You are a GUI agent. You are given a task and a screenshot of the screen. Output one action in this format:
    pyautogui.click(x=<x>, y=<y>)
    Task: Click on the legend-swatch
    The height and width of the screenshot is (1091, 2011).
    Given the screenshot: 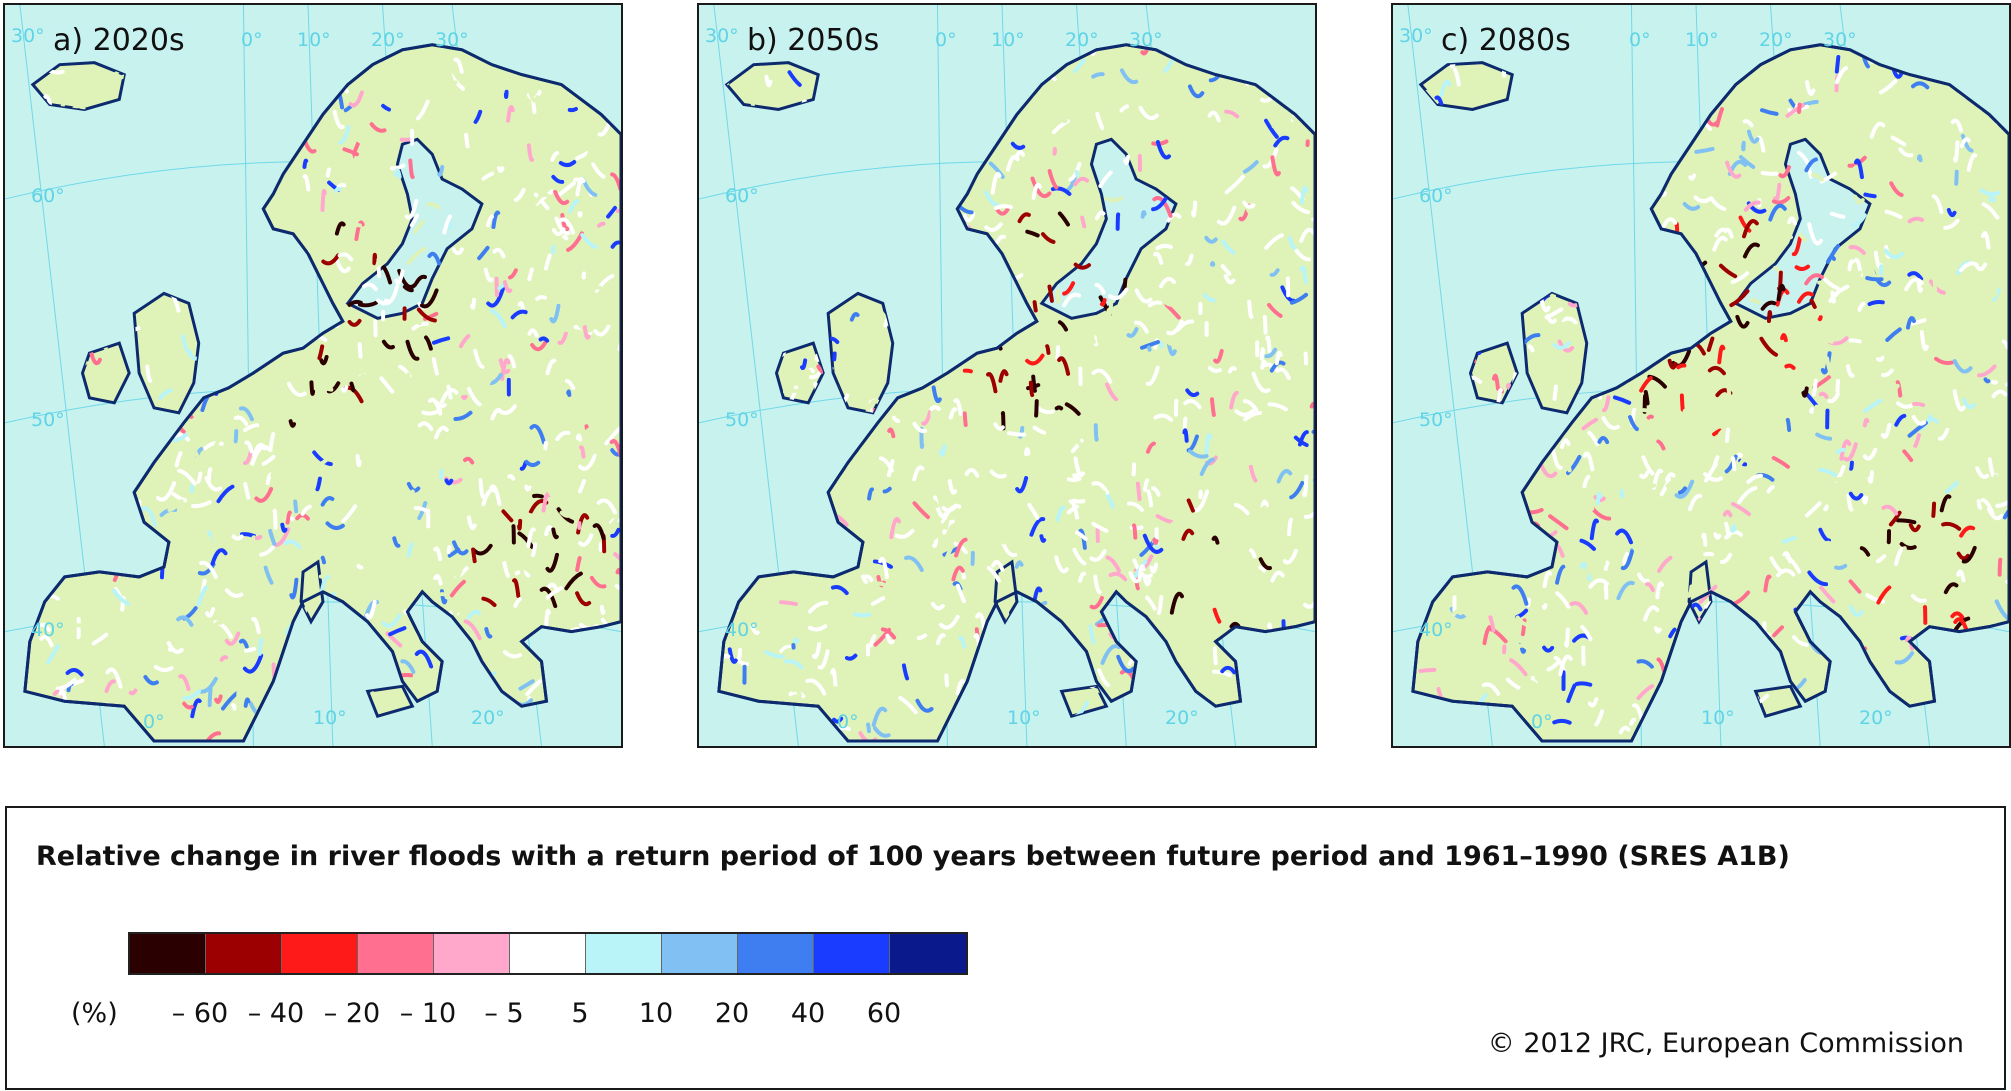 What is the action you would take?
    pyautogui.click(x=320, y=953)
    